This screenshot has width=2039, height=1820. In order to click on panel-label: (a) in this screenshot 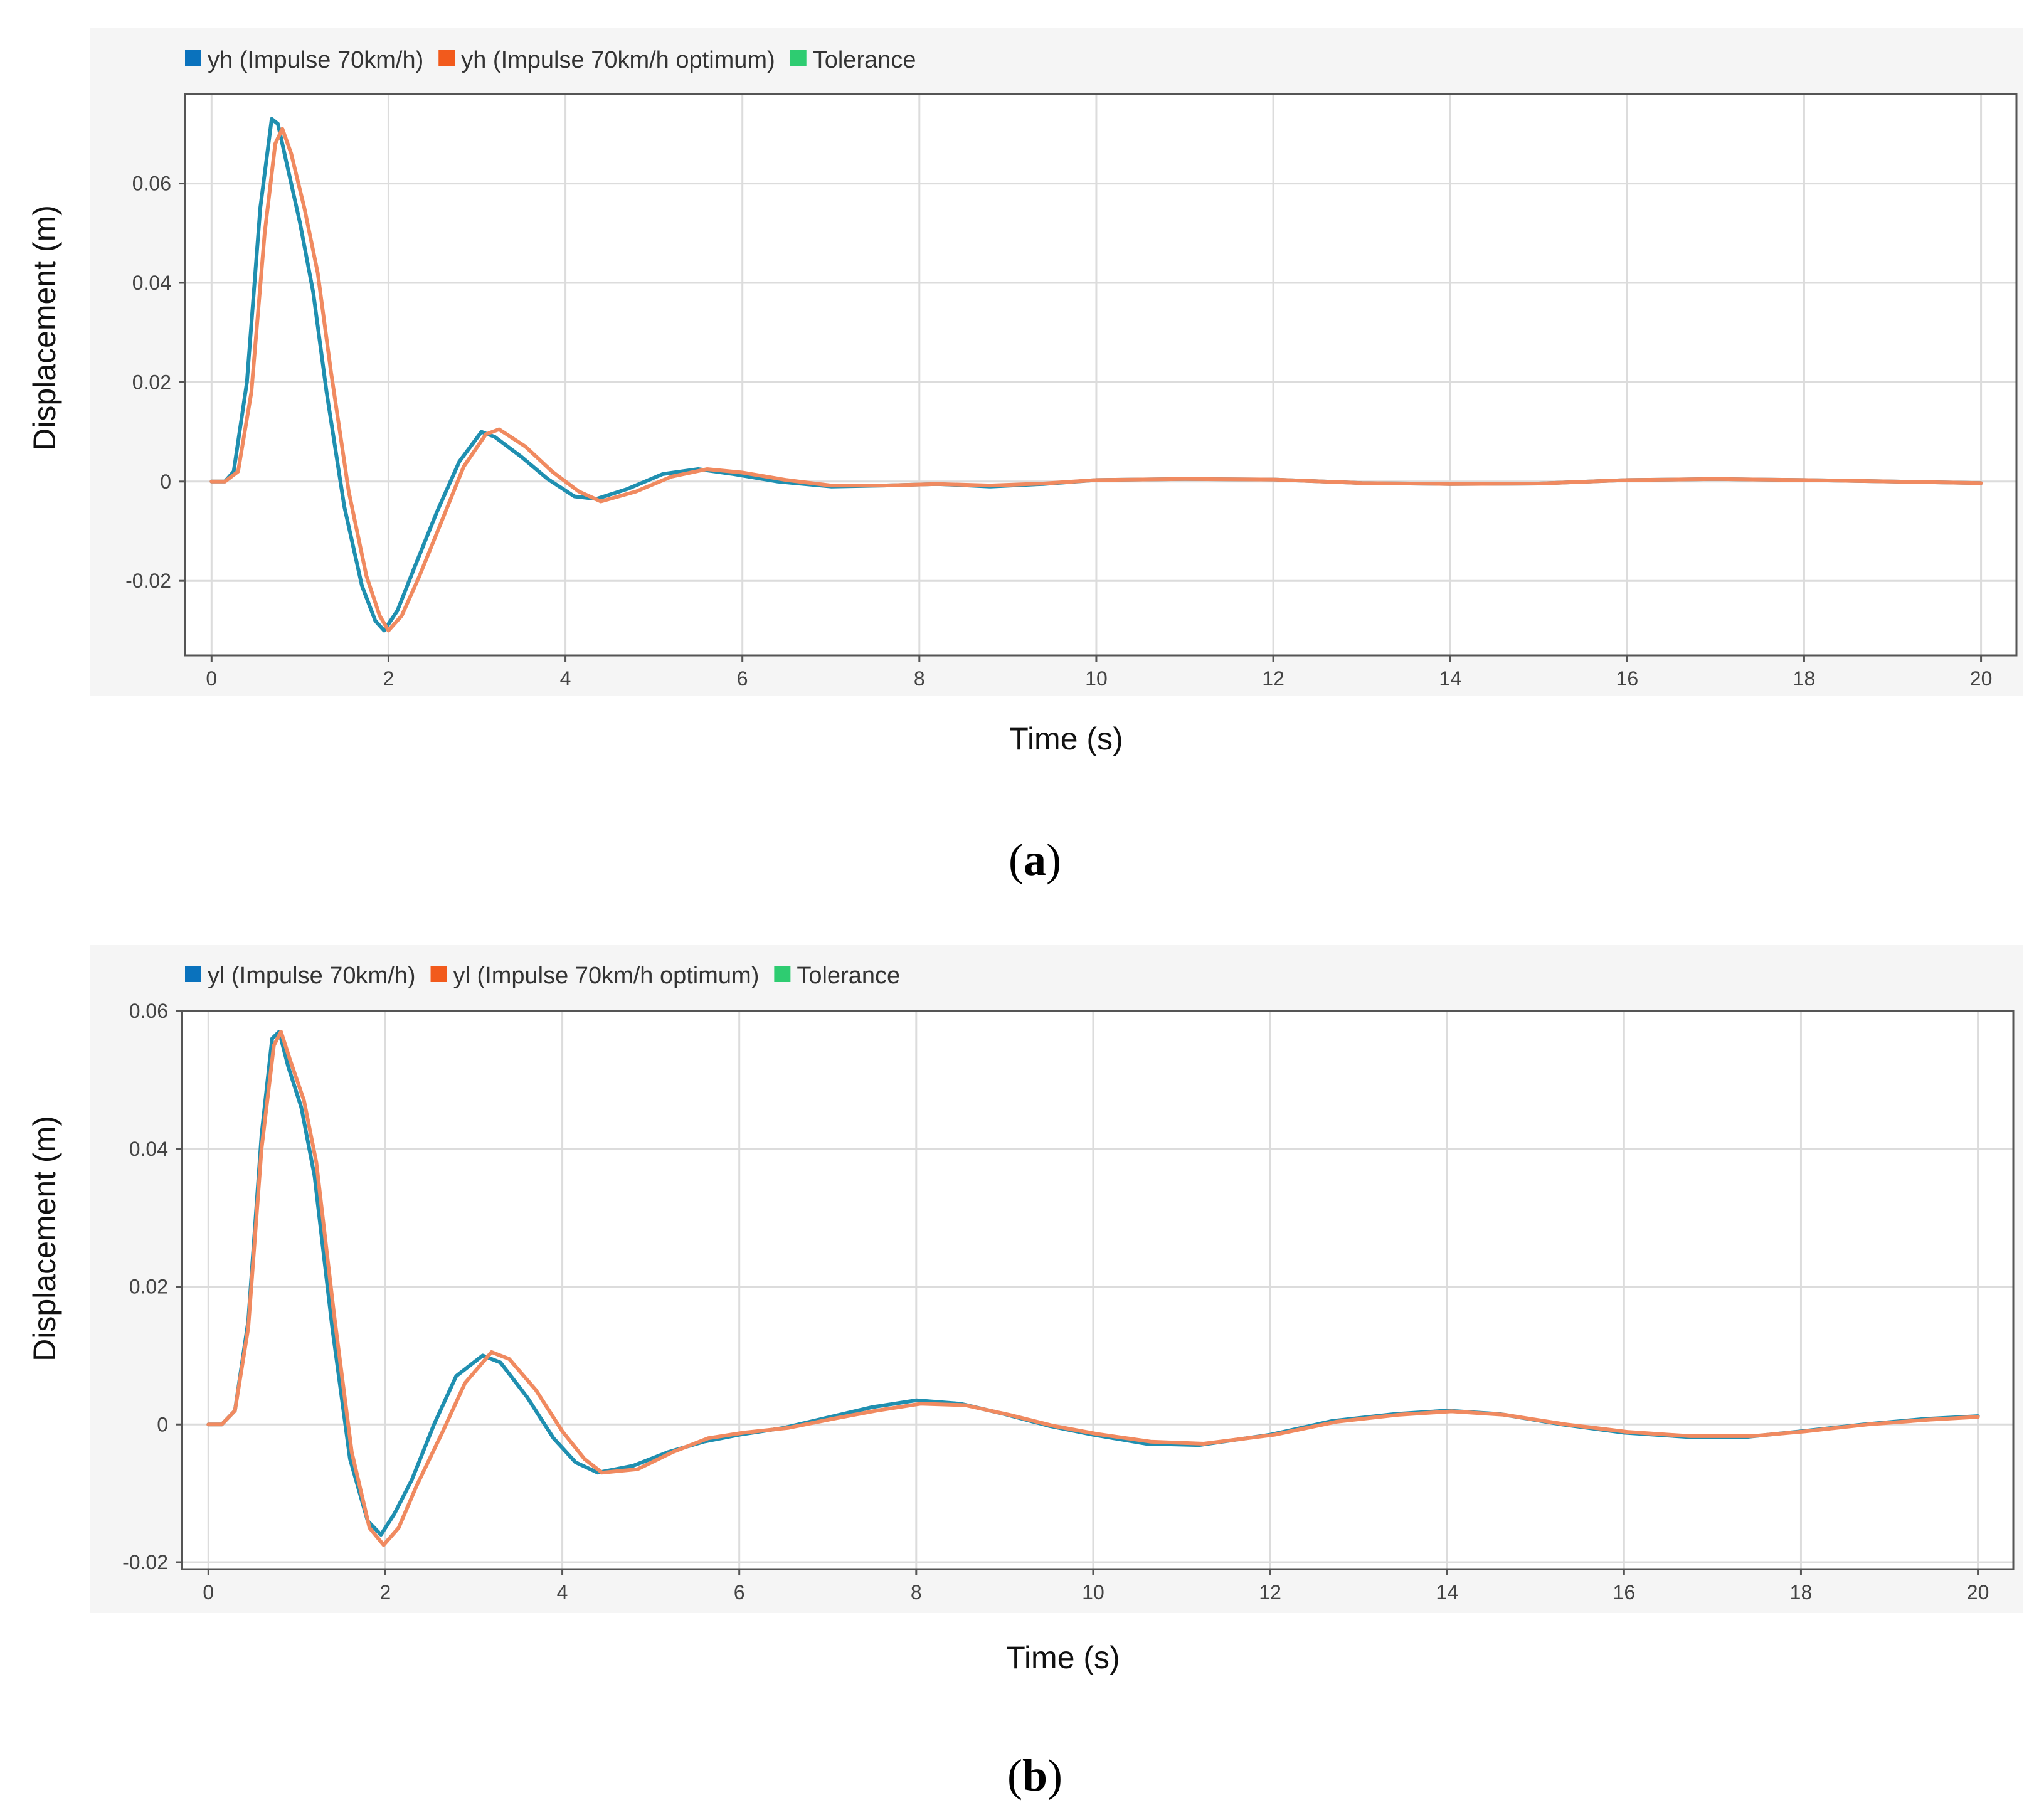, I will do `click(1035, 860)`.